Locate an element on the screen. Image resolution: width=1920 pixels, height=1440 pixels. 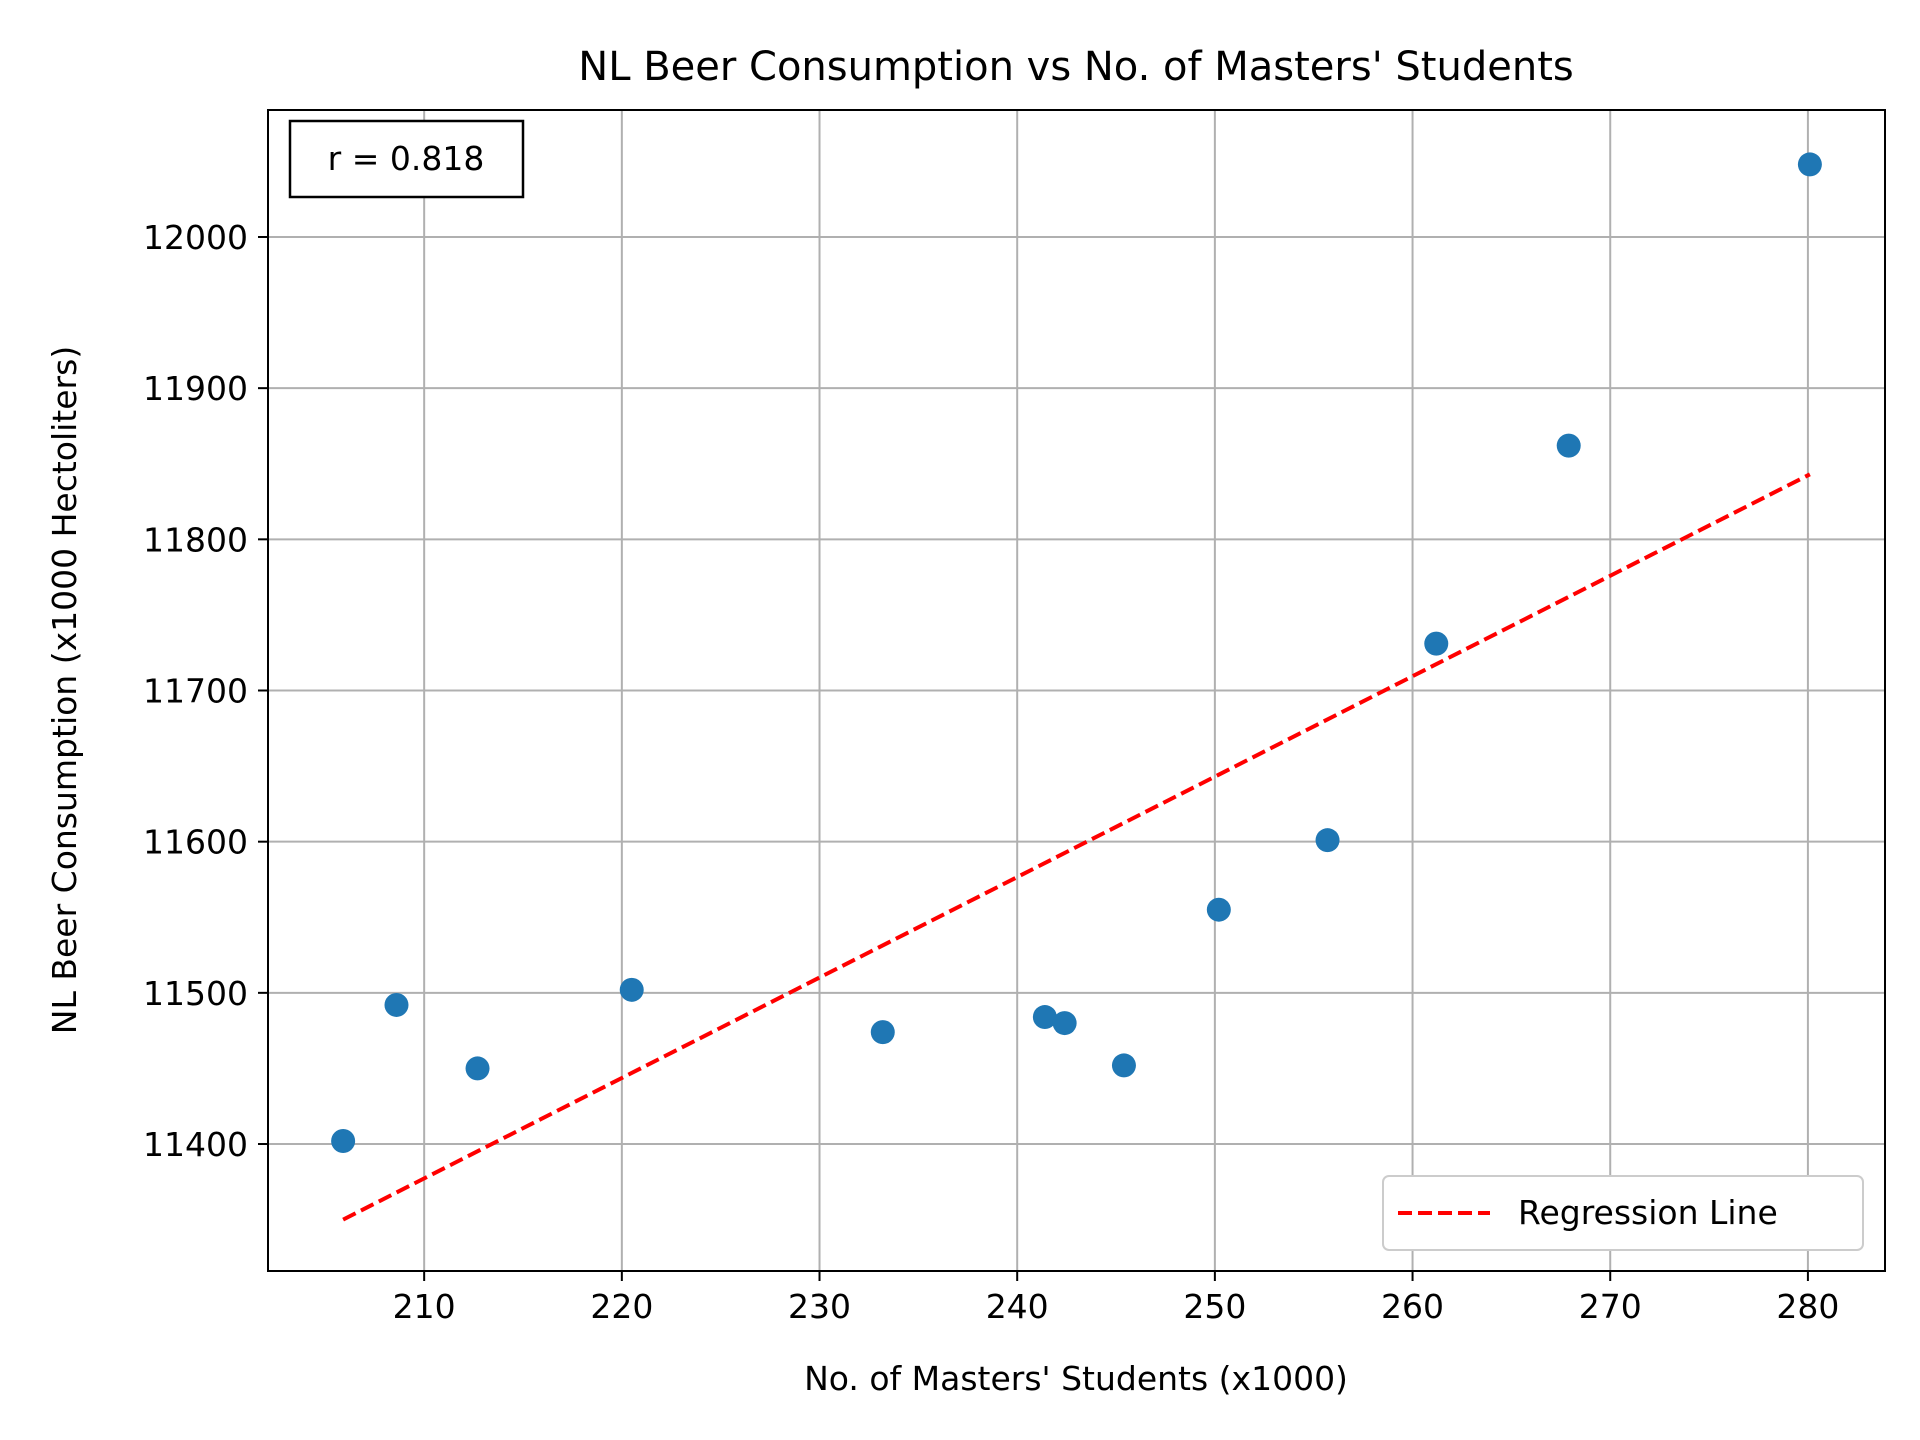
y-tick-label: 11900 is located at coordinates (195, 388).